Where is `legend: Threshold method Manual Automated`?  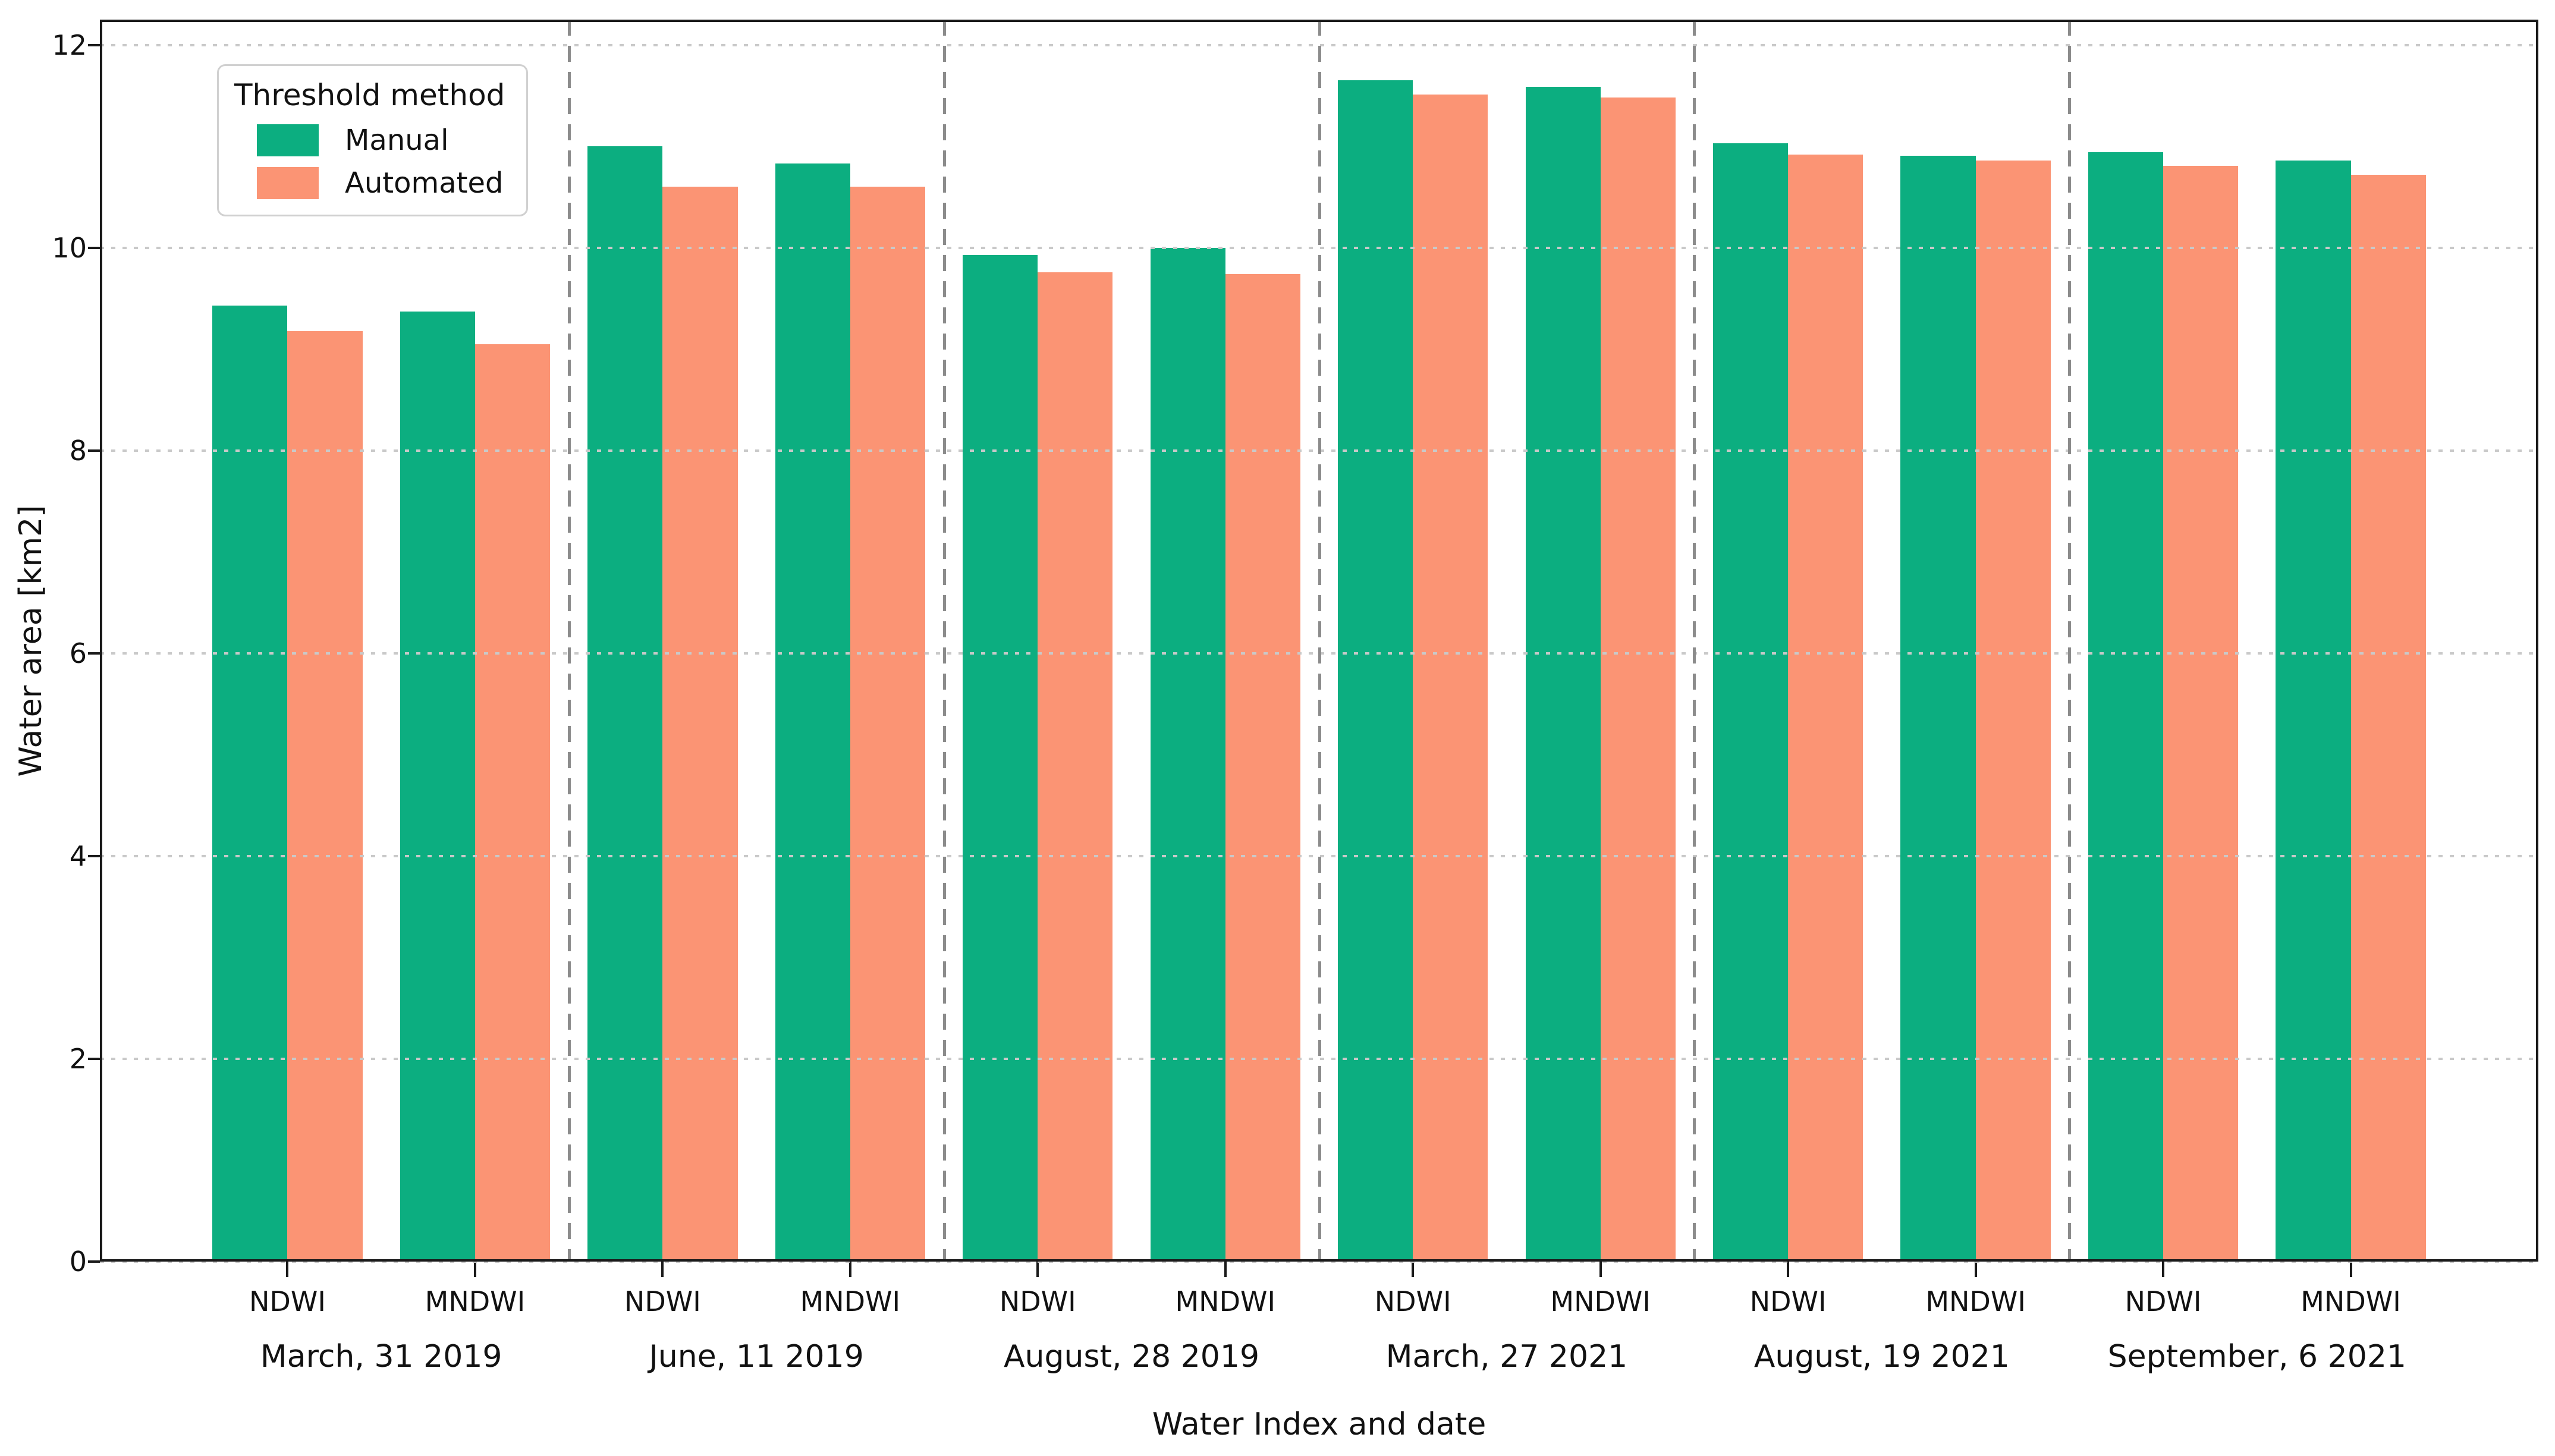
legend: Threshold method Manual Automated is located at coordinates (372, 140).